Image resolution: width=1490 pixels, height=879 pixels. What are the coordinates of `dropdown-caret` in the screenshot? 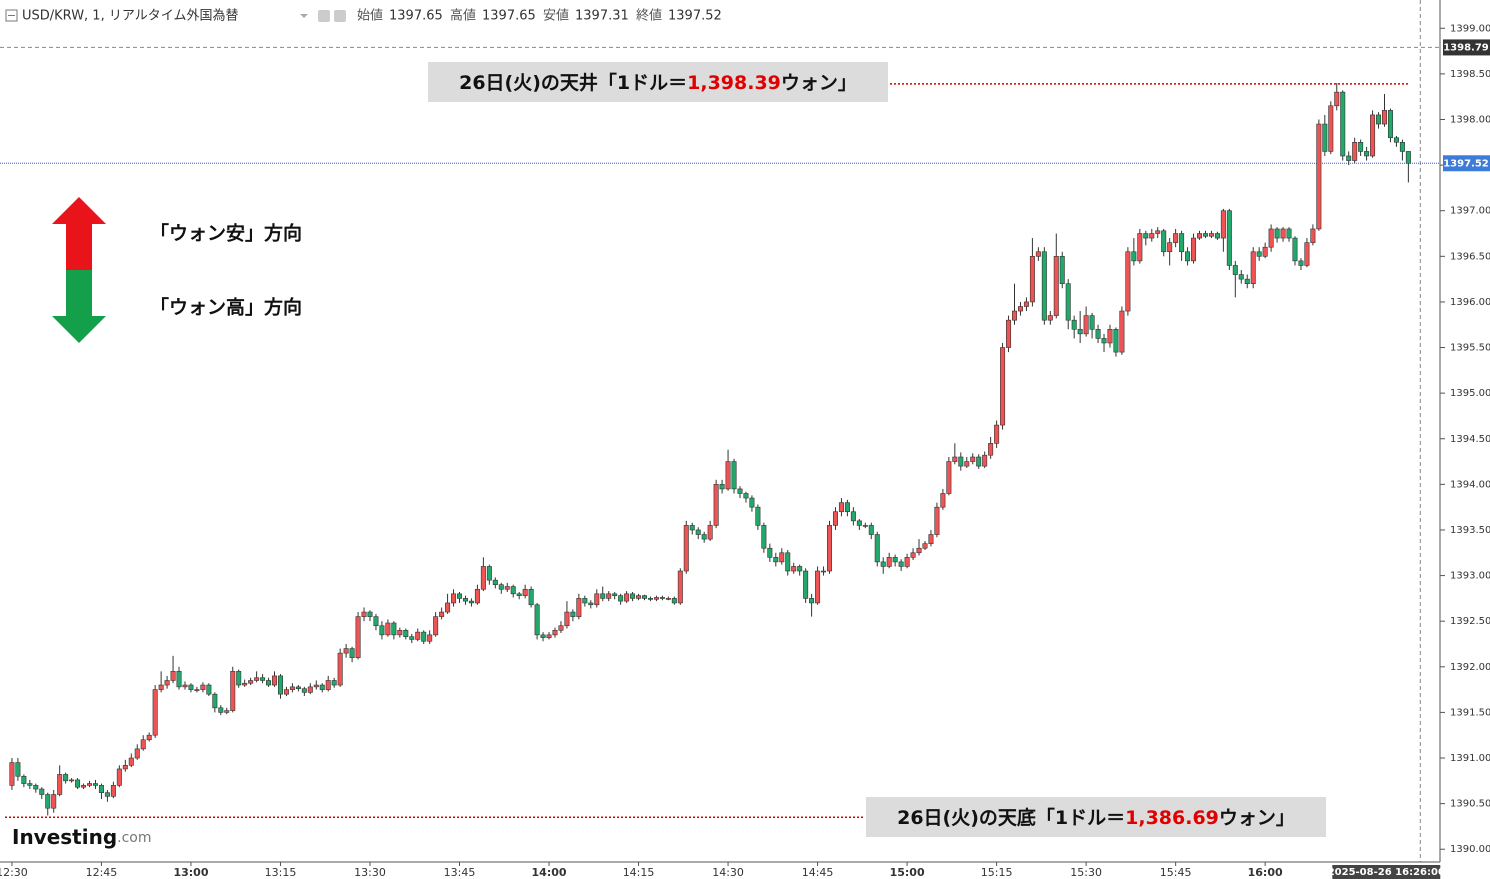 It's located at (304, 16).